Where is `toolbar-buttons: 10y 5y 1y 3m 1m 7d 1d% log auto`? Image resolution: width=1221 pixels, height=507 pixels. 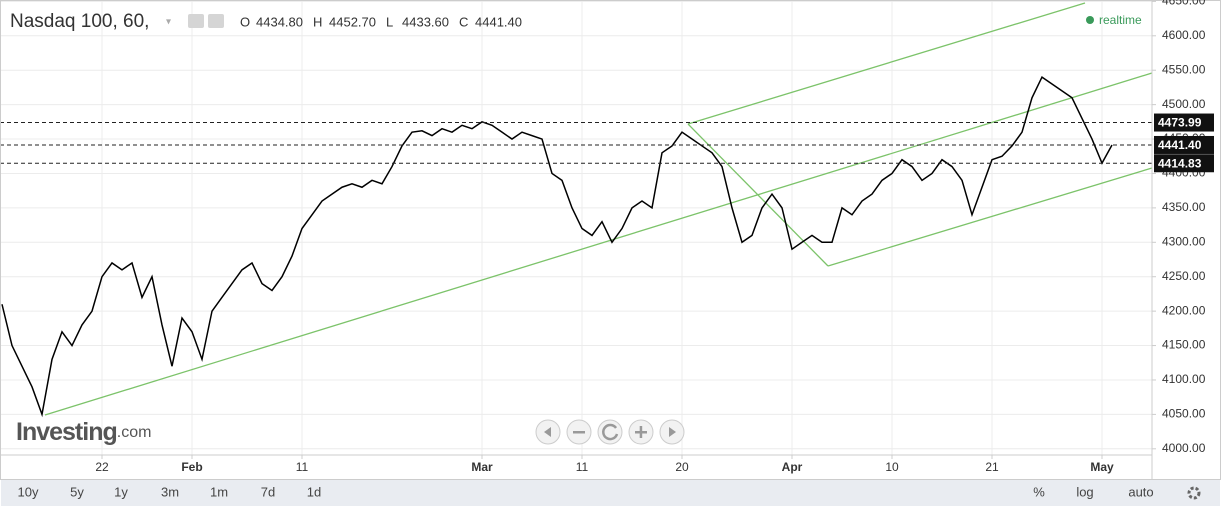
toolbar-buttons: 10y 5y 1y 3m 1m 7d 1d% log auto is located at coordinates (586, 491).